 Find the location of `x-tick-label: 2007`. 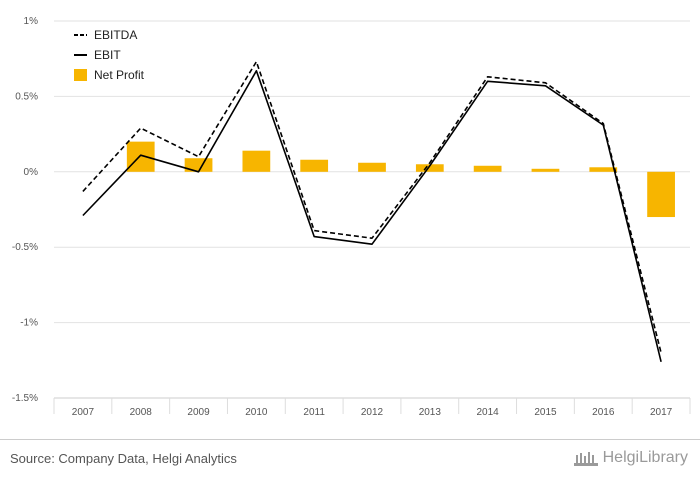

x-tick-label: 2007 is located at coordinates (83, 412).